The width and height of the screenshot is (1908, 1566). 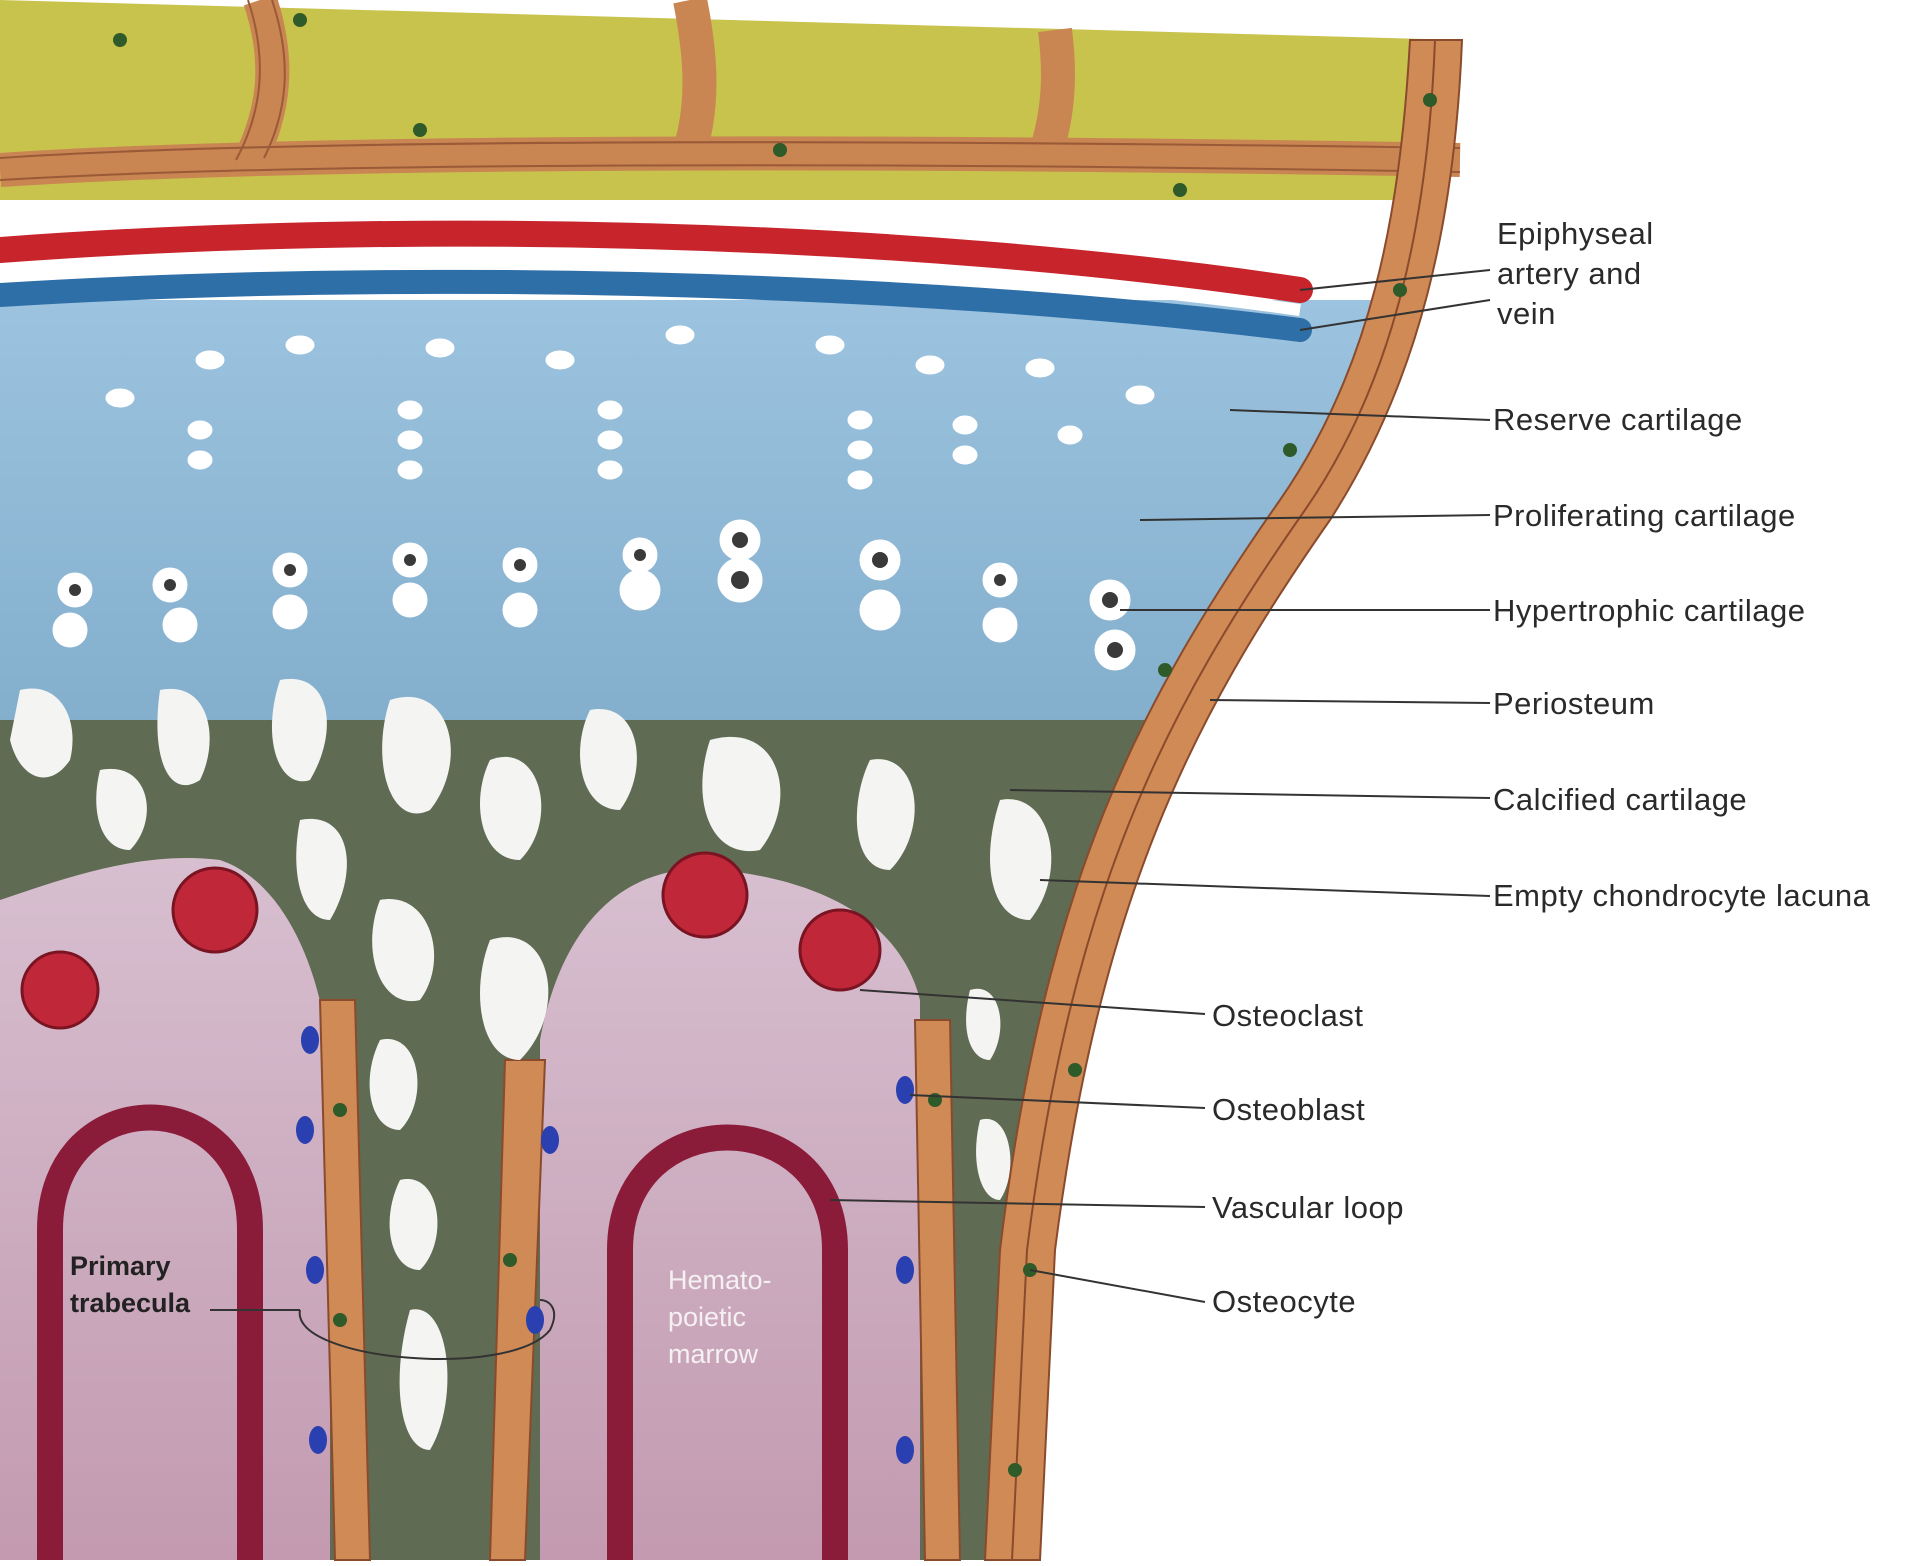 What do you see at coordinates (605, 1245) in the screenshot?
I see `osteoblasts` at bounding box center [605, 1245].